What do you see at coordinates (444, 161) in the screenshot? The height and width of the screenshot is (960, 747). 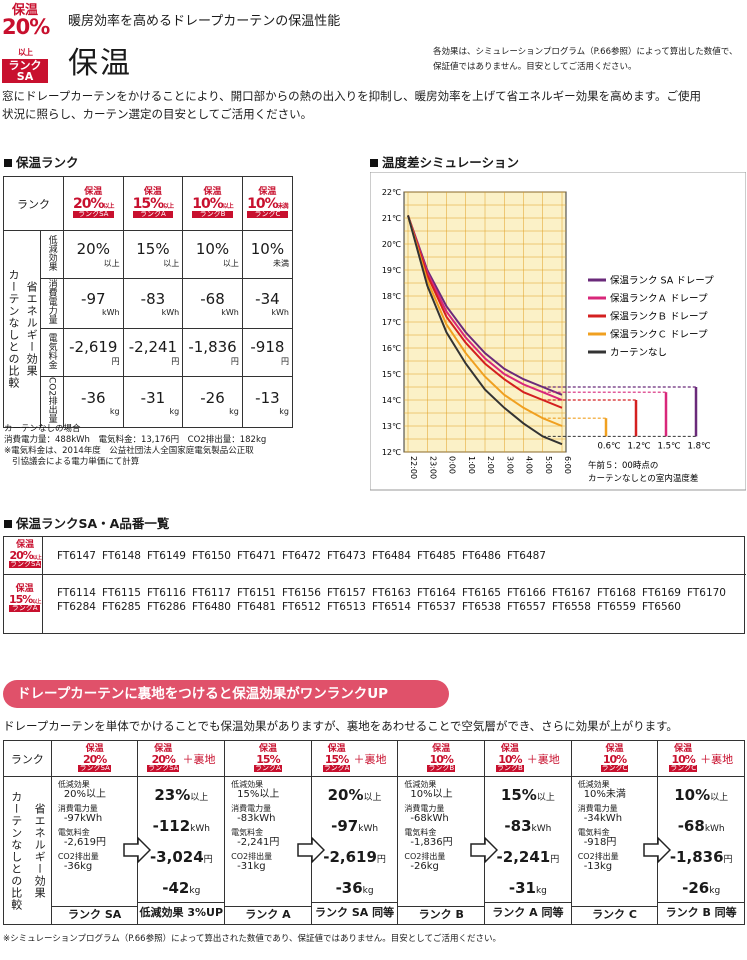 I see `chart-heading: 温度差シミュレーション` at bounding box center [444, 161].